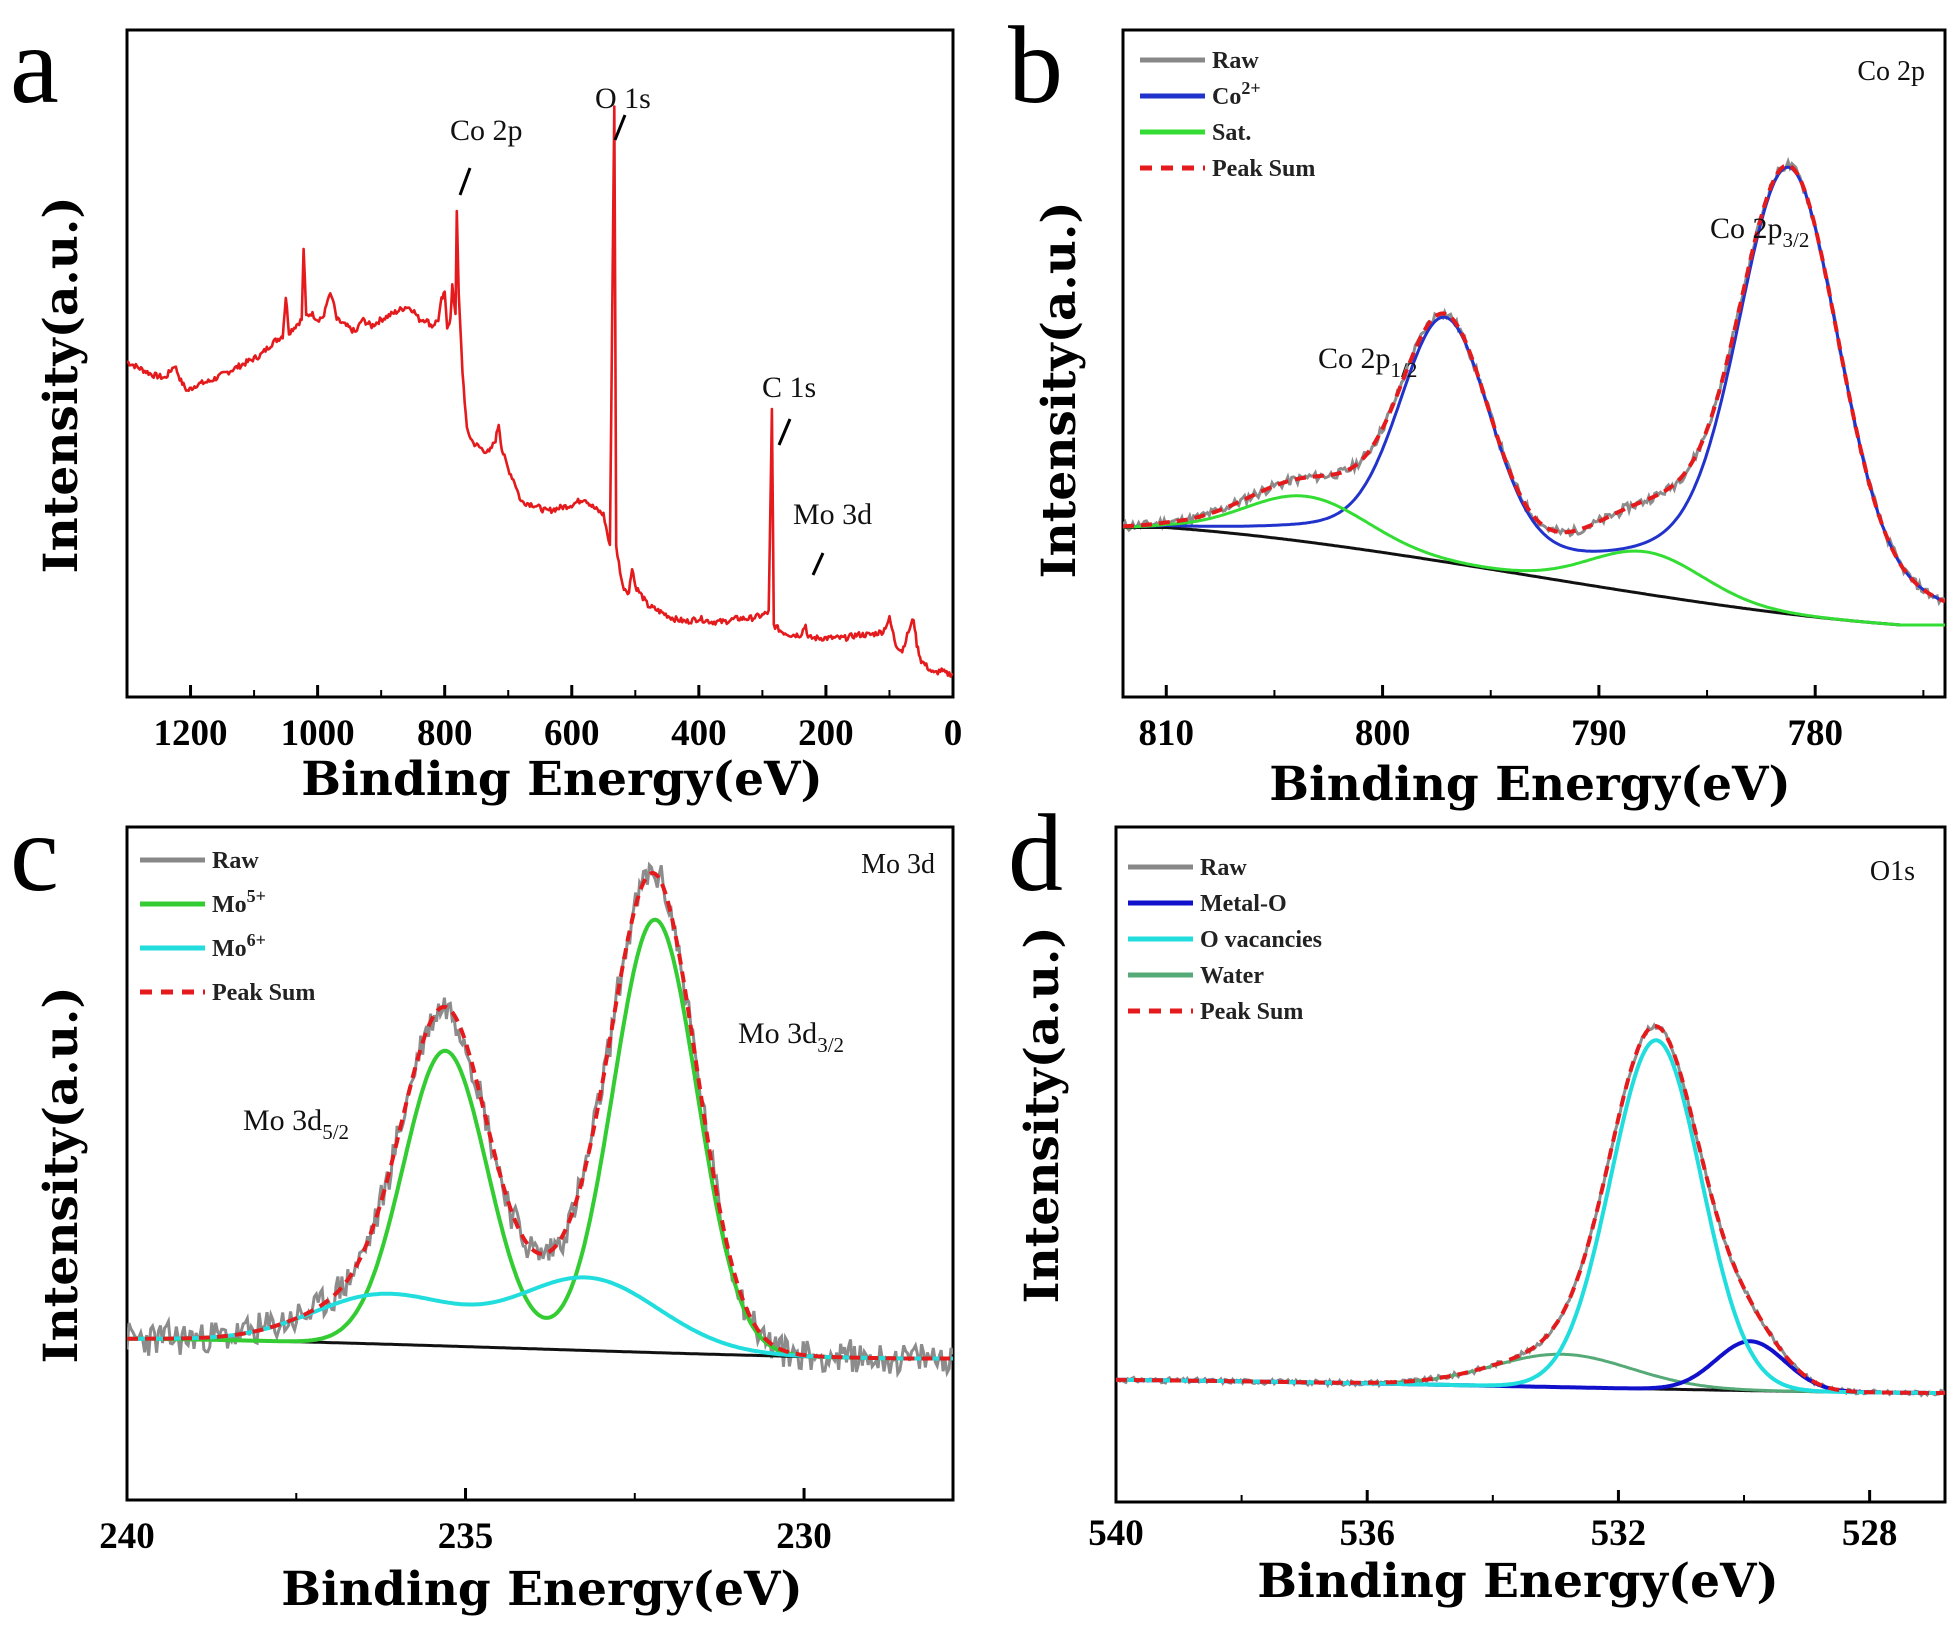  What do you see at coordinates (1167, 733) in the screenshot?
I see `panel-b-xtick-label-0: 810` at bounding box center [1167, 733].